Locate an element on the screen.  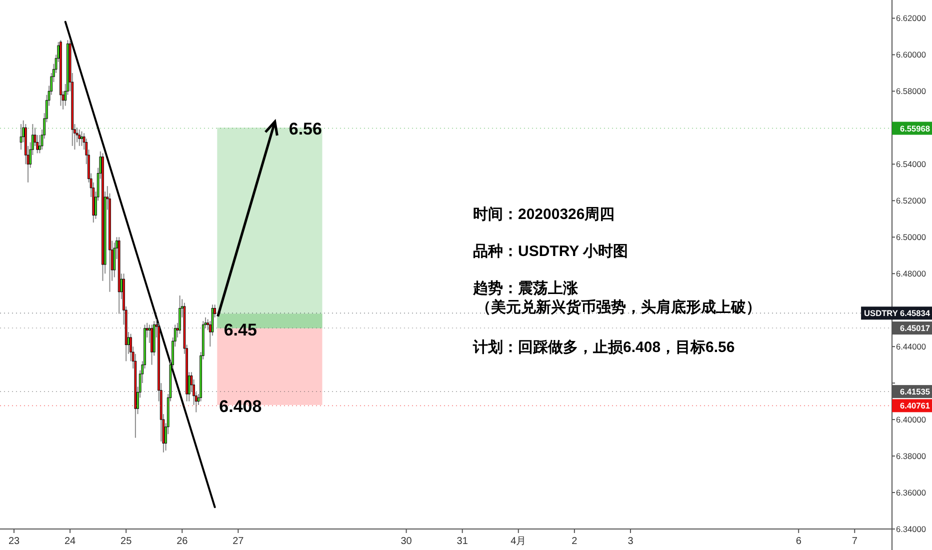
y-tick-label: 6.34000 is located at coordinates (911, 529).